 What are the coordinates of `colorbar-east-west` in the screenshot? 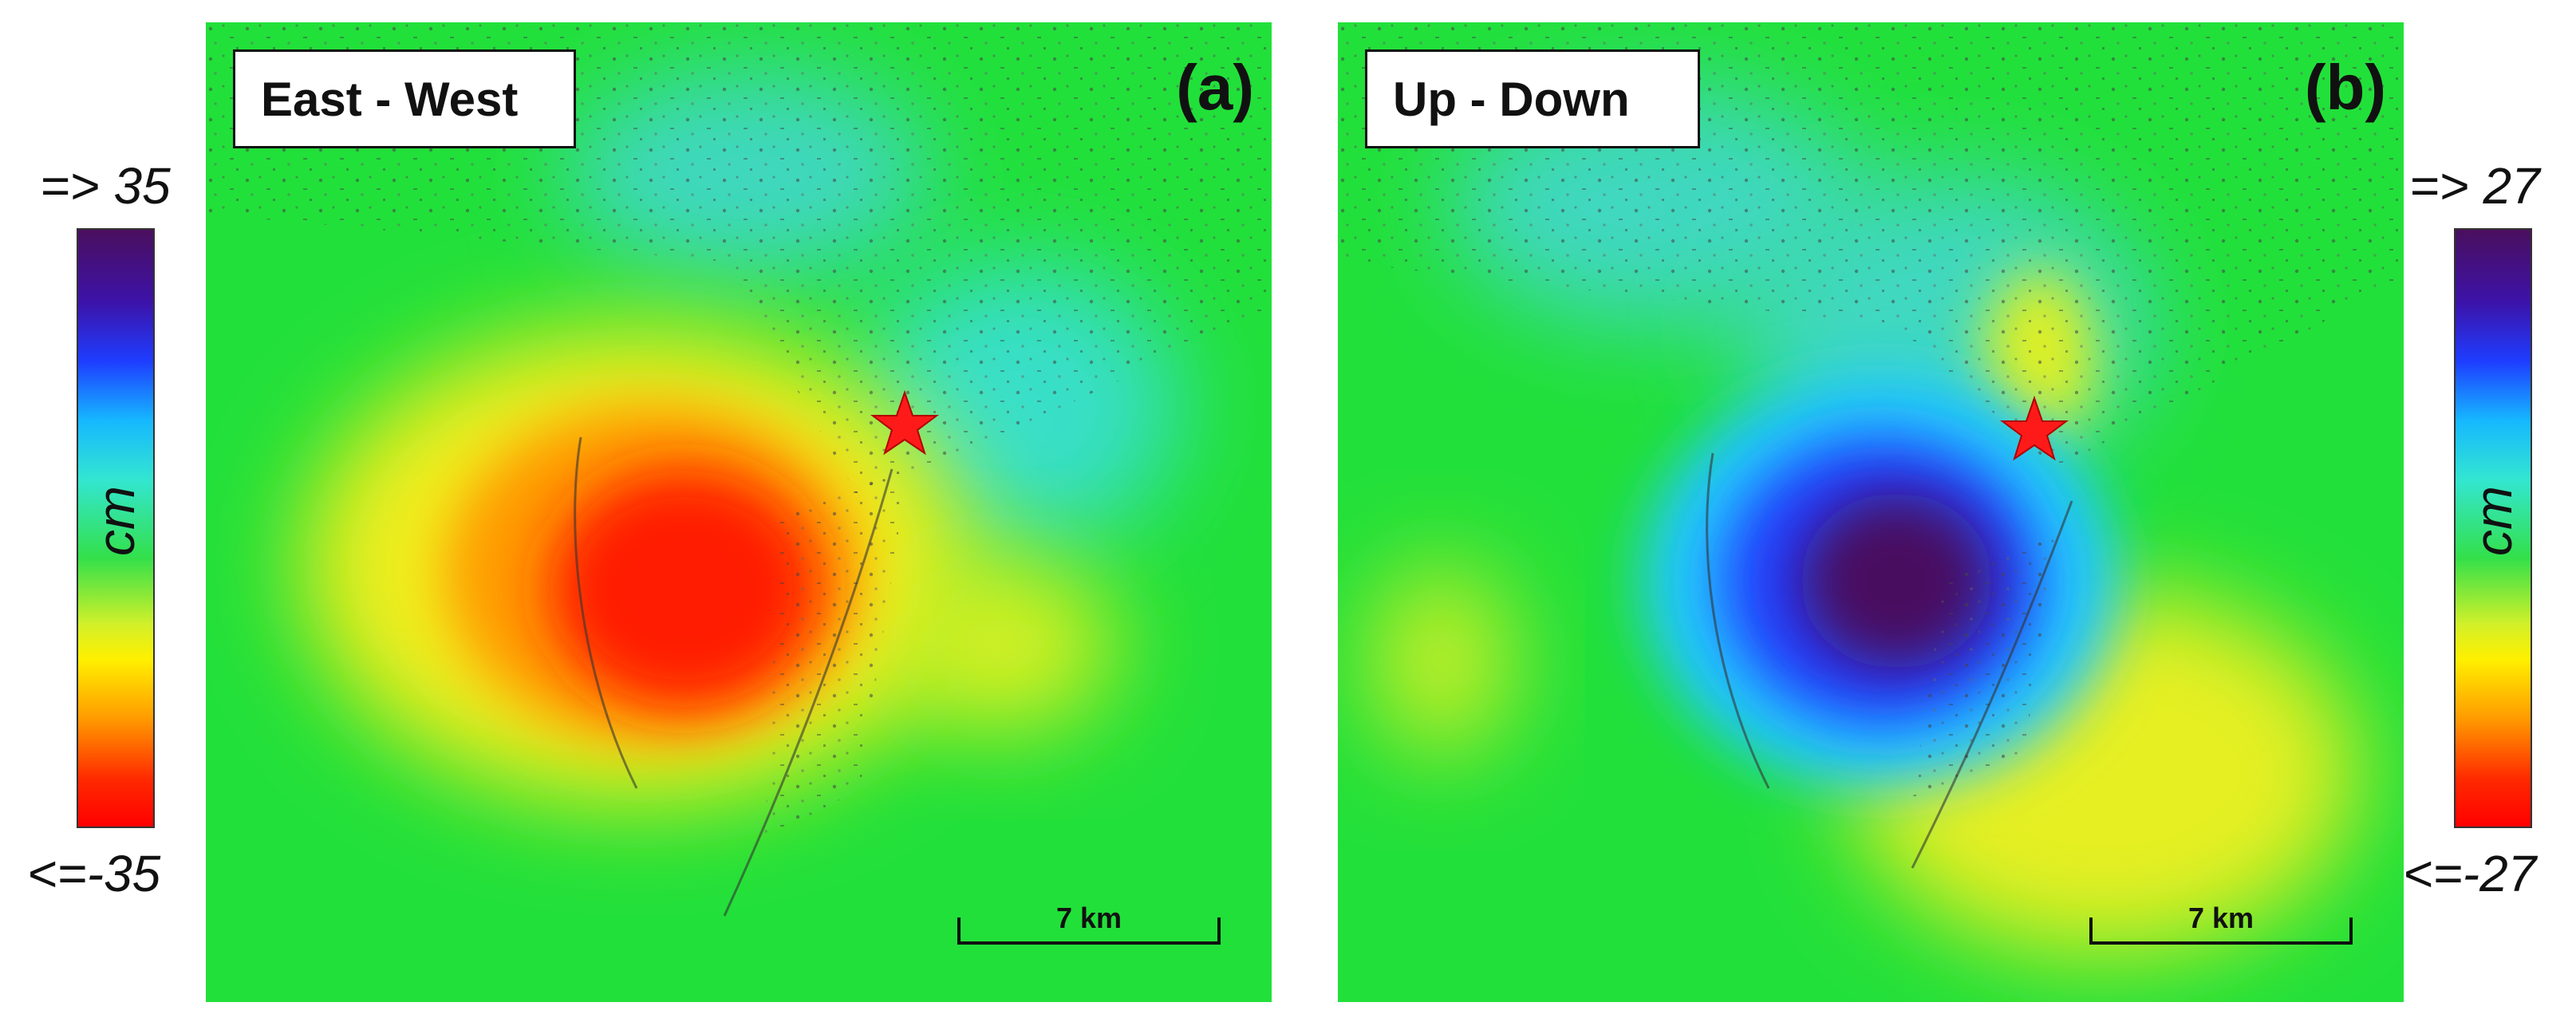 It's located at (116, 528).